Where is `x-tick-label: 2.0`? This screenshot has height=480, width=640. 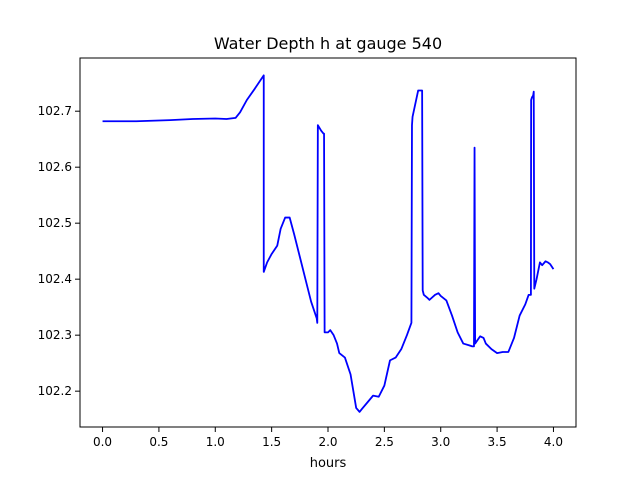
x-tick-label: 2.0 is located at coordinates (327, 442).